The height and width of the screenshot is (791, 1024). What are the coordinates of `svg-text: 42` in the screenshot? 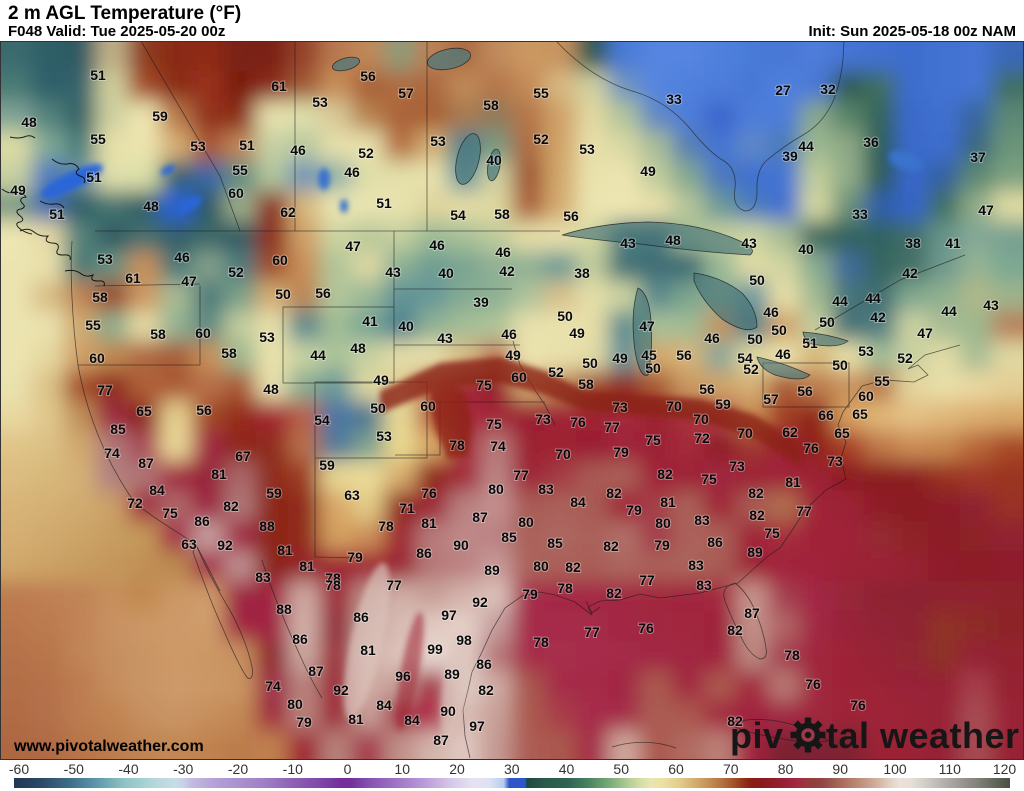 It's located at (507, 271).